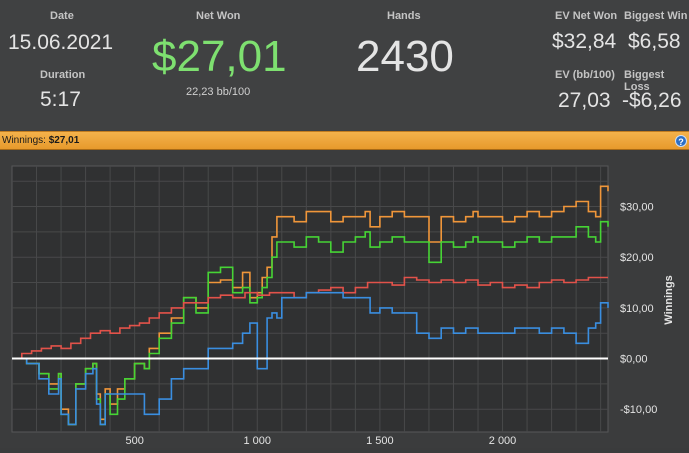 This screenshot has width=689, height=453. What do you see at coordinates (62, 16) in the screenshot?
I see `date-label: Date` at bounding box center [62, 16].